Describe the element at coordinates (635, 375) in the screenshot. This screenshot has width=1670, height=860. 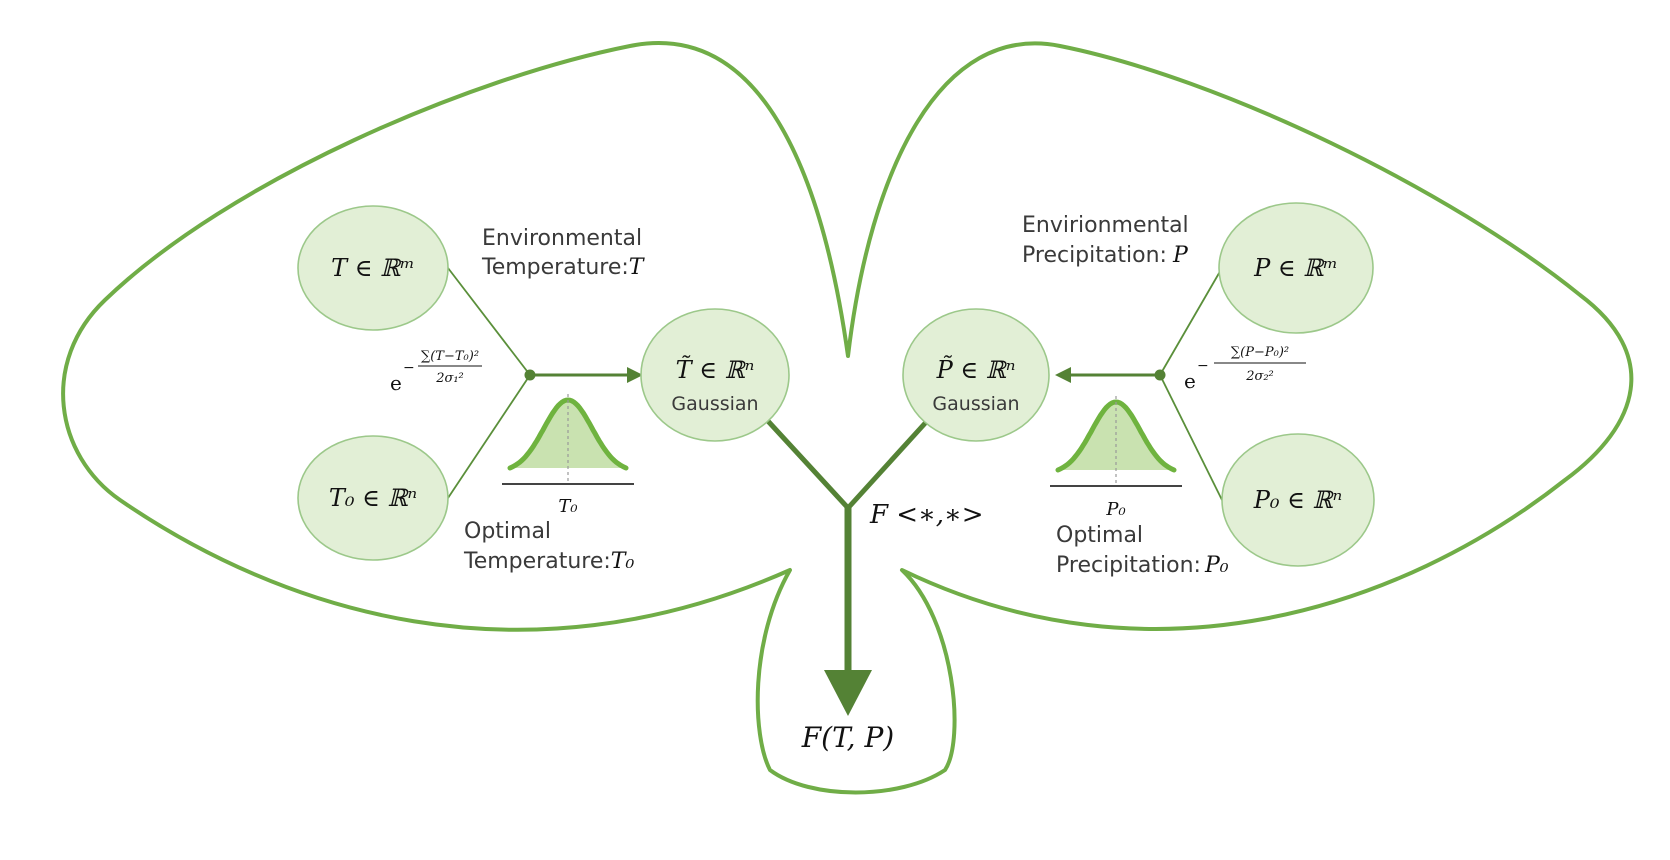
I see `arrowhead-t-gauss` at that location.